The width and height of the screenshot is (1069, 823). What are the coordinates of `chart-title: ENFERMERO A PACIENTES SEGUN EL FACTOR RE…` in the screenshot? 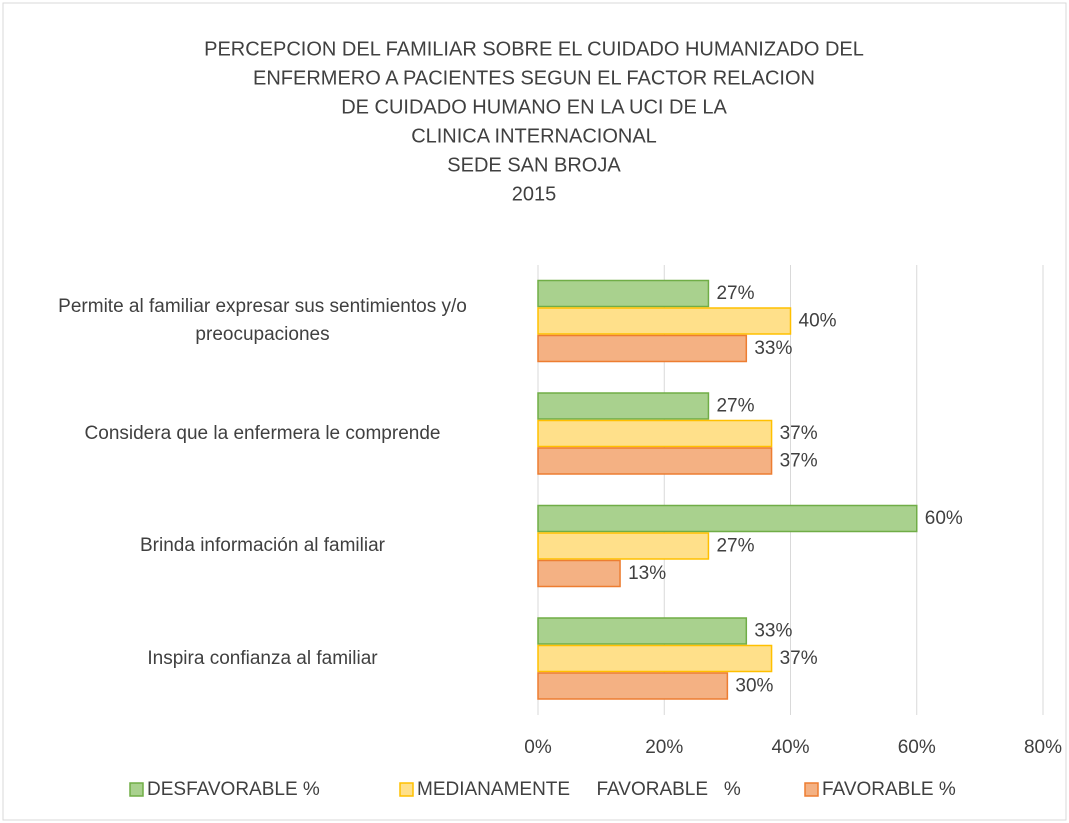 It's located at (534, 78).